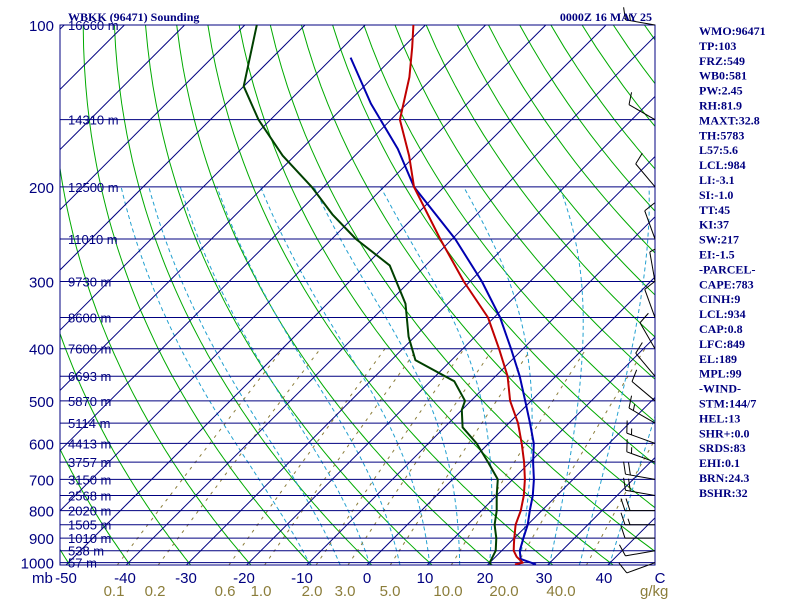 The width and height of the screenshot is (800, 600). What do you see at coordinates (89, 401) in the screenshot?
I see `height-label: 5870 m` at bounding box center [89, 401].